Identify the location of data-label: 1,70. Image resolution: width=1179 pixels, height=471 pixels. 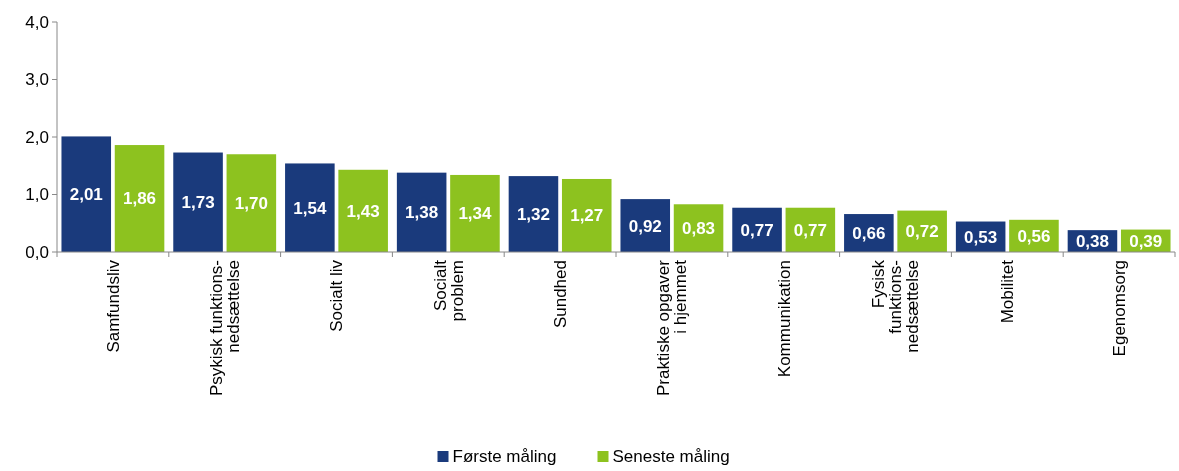
(251, 204).